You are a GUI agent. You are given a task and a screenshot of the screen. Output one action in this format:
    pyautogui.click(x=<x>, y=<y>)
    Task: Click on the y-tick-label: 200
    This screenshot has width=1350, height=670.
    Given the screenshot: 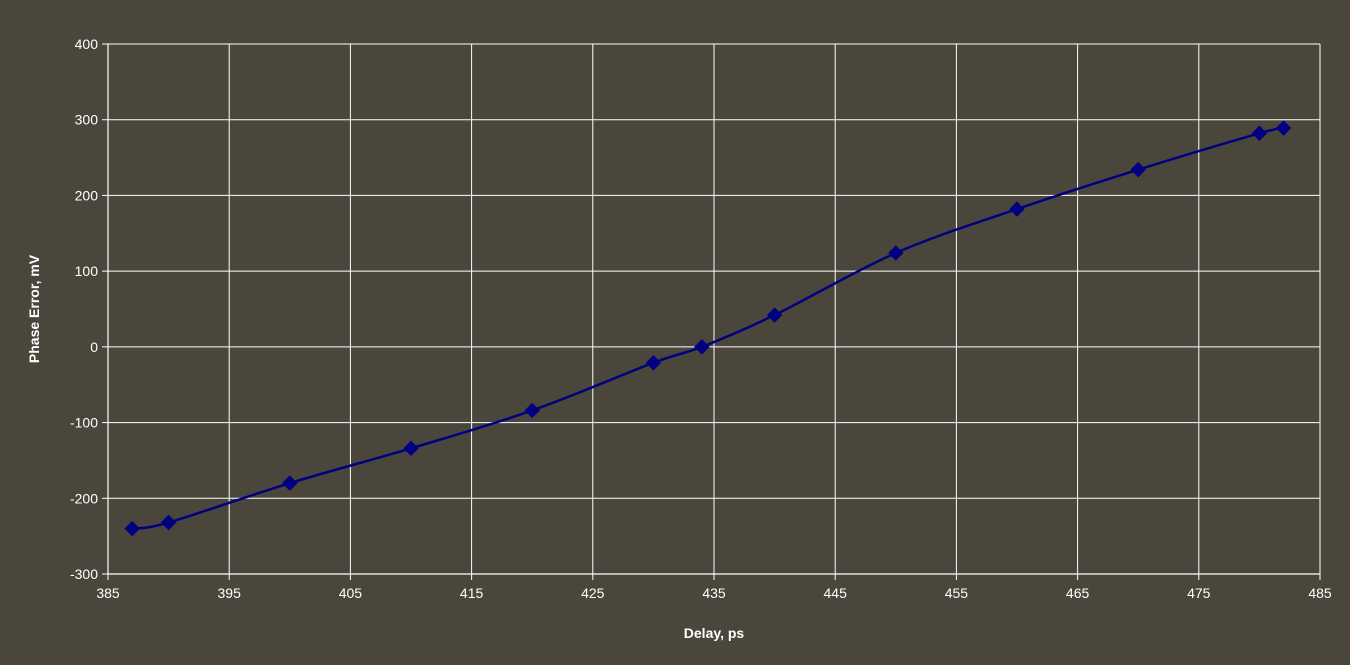 What is the action you would take?
    pyautogui.click(x=87, y=195)
    